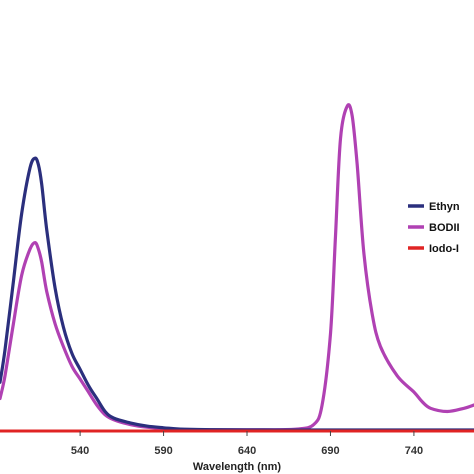 This screenshot has width=474, height=474. Describe the element at coordinates (80, 451) in the screenshot. I see `x-tick-label: 540` at that location.